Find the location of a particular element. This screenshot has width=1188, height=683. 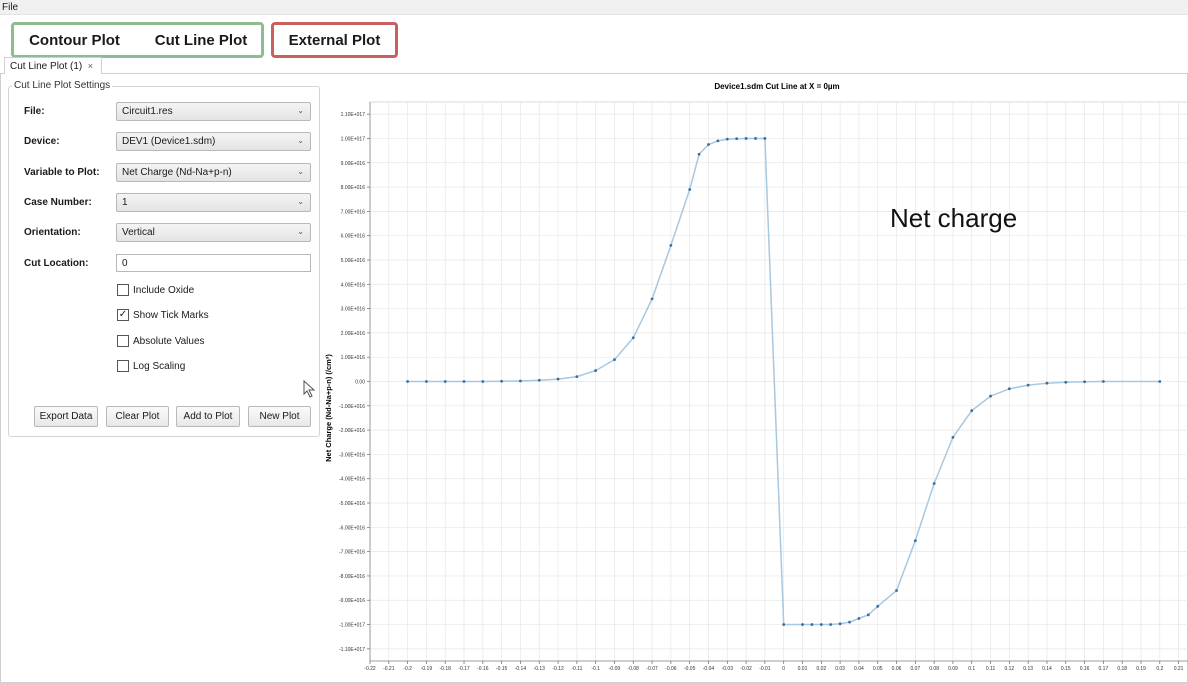

x-tick-label: 0.2 is located at coordinates (1159, 669).